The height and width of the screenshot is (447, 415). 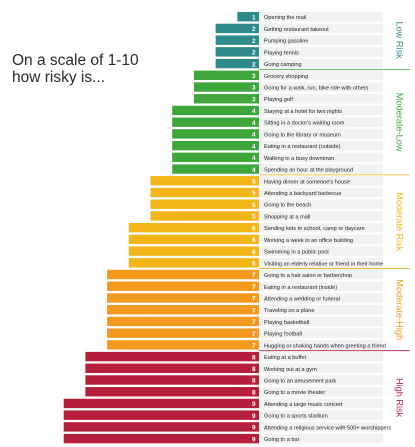 I want to click on risk-score-label: 2, so click(x=254, y=64).